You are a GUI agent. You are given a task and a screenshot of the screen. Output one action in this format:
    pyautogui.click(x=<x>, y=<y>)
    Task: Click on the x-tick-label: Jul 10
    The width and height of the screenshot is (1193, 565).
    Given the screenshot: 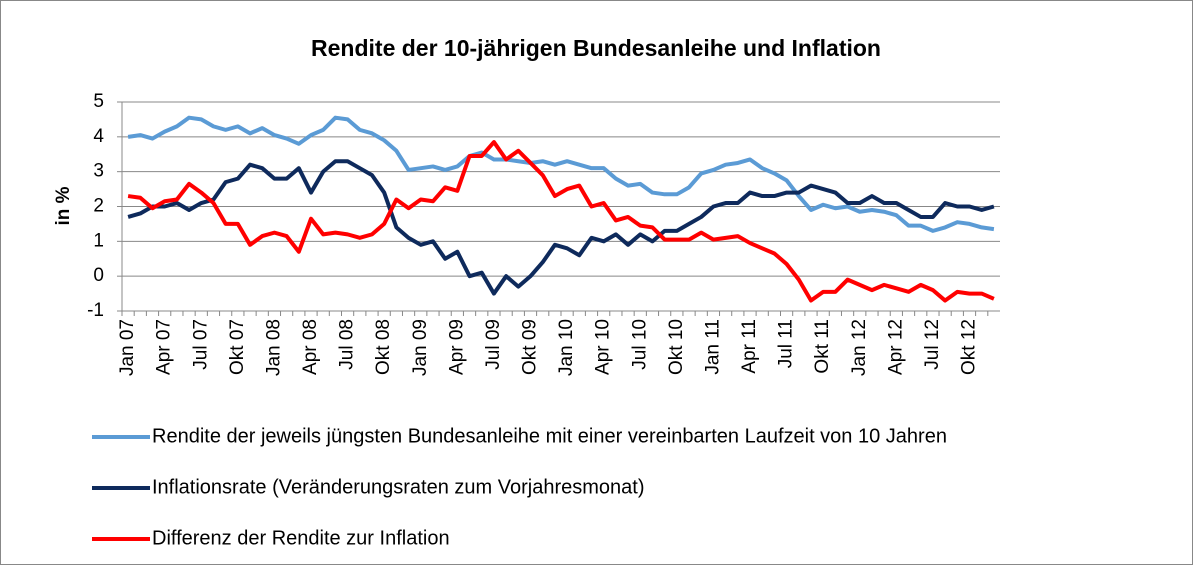 What is the action you would take?
    pyautogui.click(x=639, y=344)
    